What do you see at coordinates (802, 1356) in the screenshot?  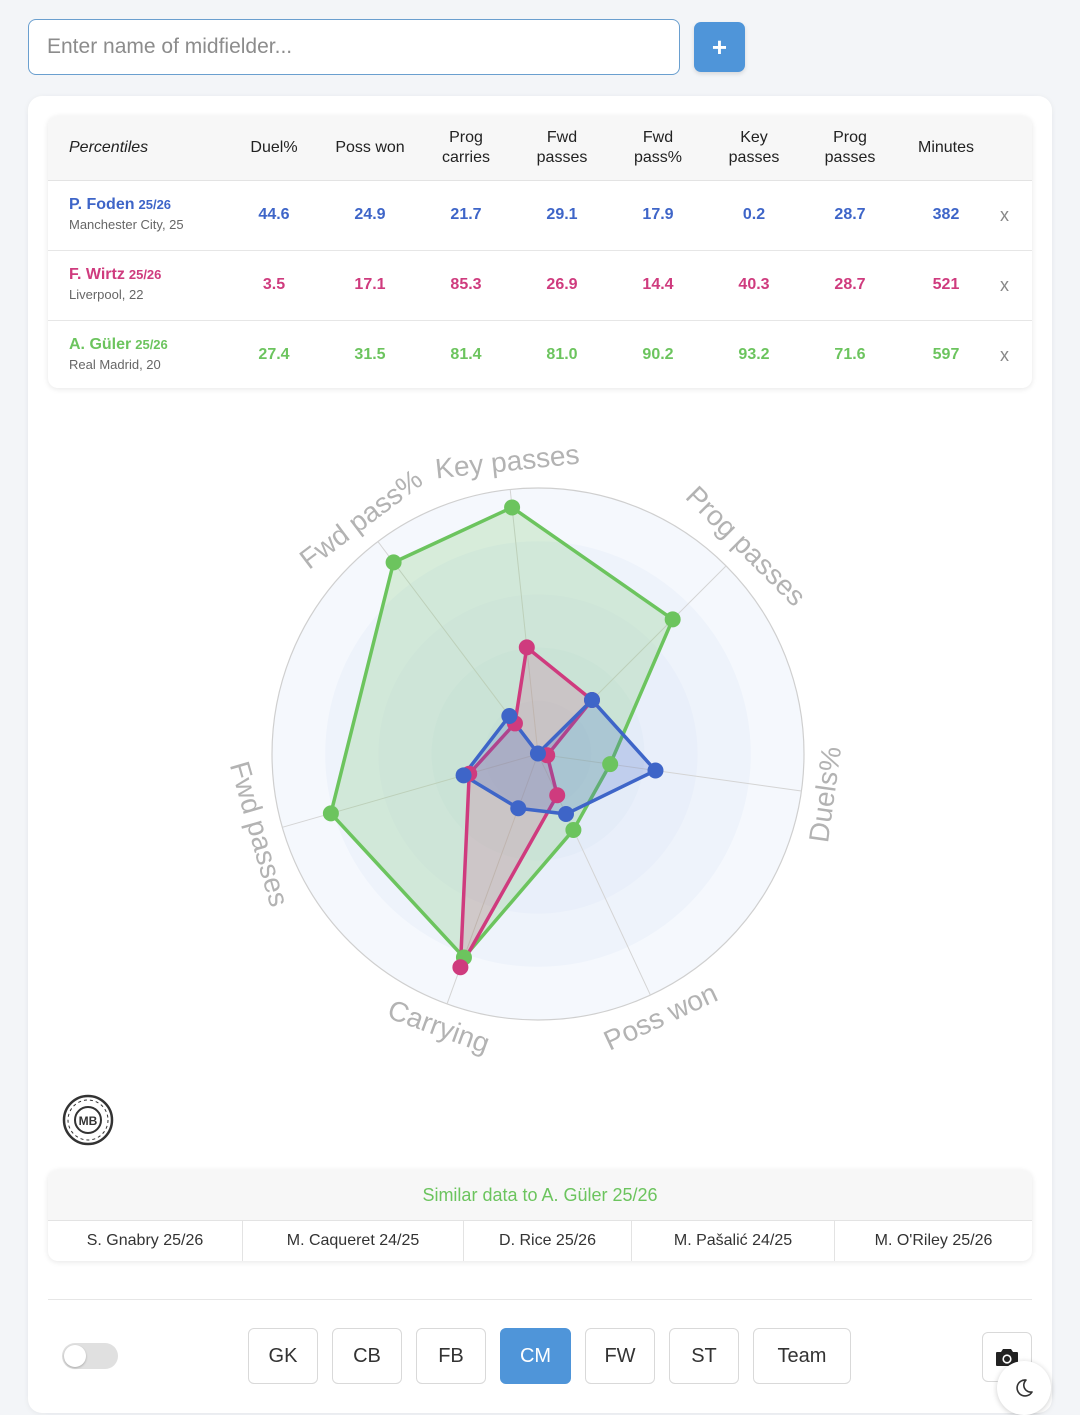 I see `position-button-team: Team` at bounding box center [802, 1356].